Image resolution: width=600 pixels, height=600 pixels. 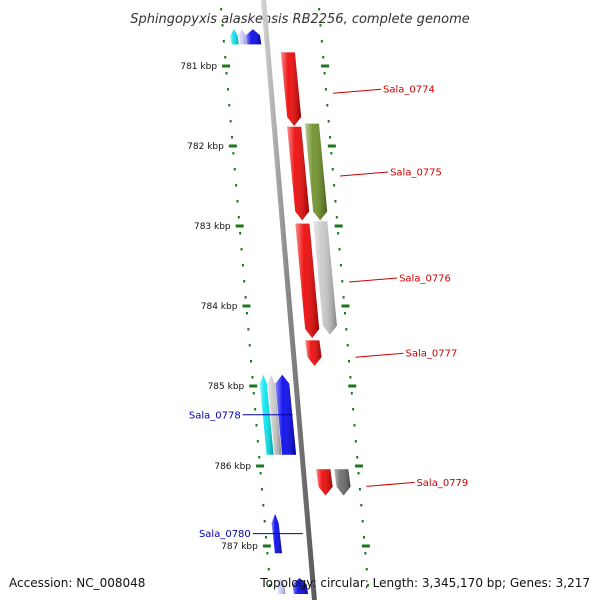 I want to click on gene-label-Sala_0777: Sala_0777, so click(x=406, y=354).